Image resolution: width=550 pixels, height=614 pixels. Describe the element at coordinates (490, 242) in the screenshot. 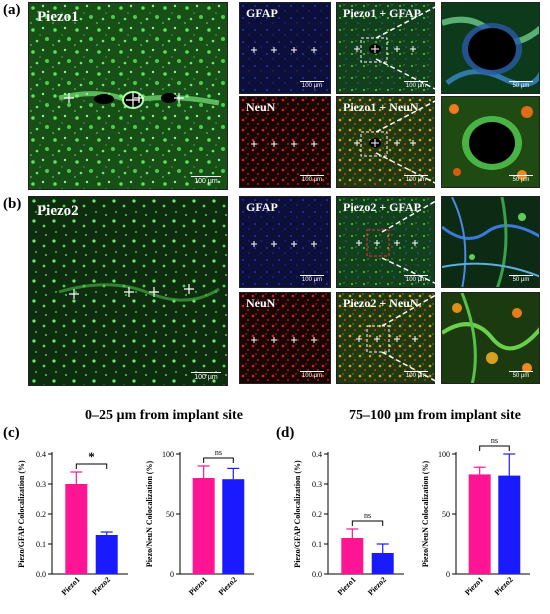

I see `micrograph-zoom-gfap-b: 50 µm` at that location.